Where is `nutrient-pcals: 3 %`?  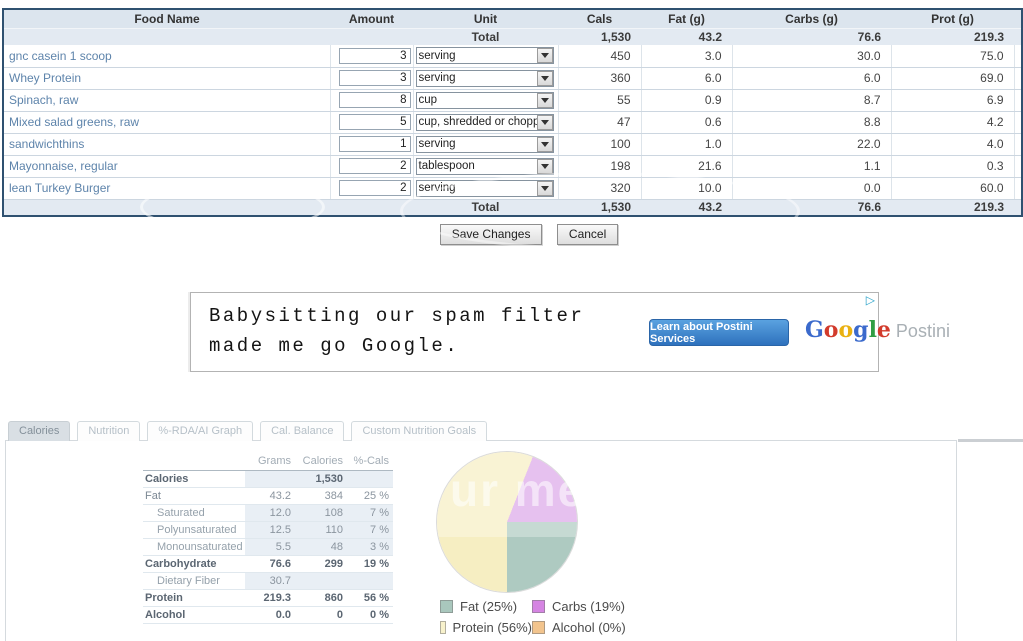 nutrient-pcals: 3 % is located at coordinates (370, 547).